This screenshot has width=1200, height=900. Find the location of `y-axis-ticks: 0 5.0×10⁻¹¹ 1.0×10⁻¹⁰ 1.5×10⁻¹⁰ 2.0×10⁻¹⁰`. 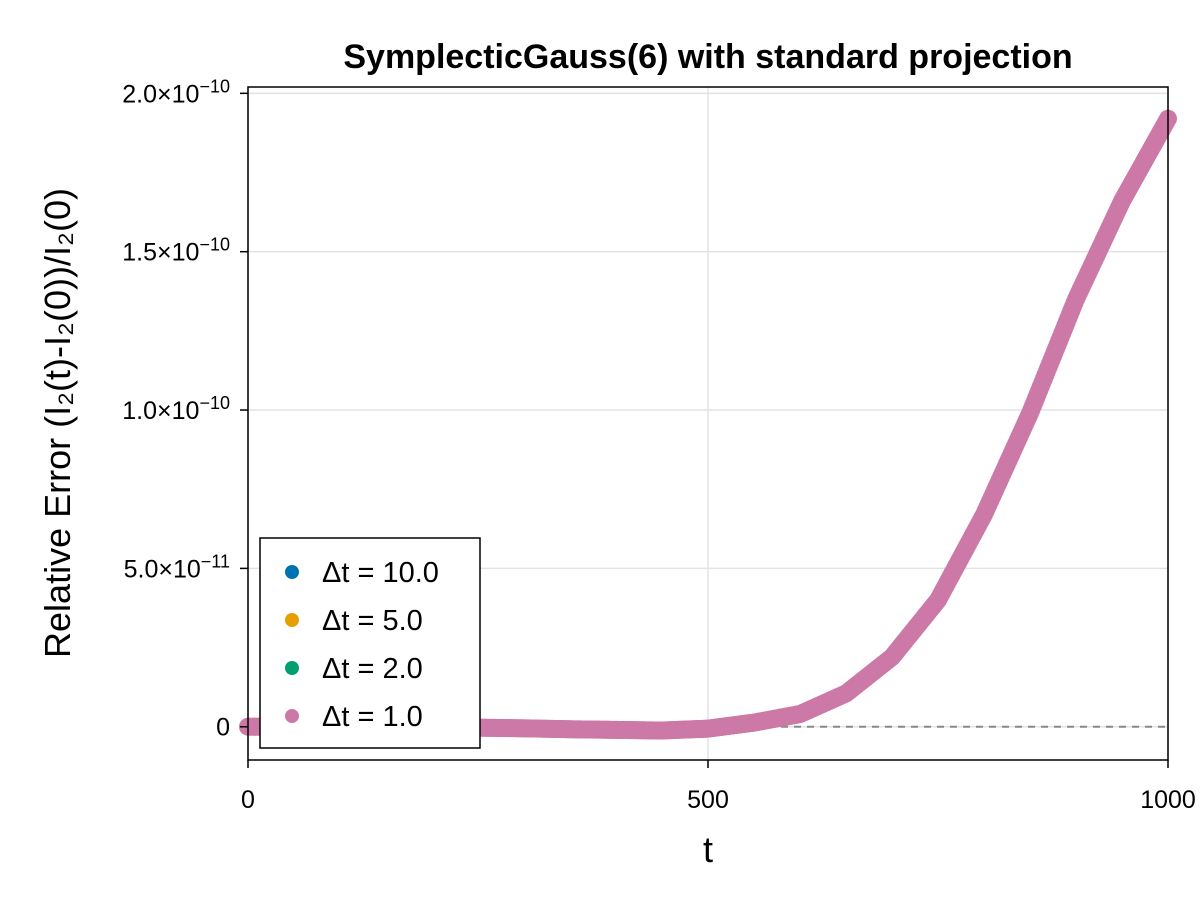

y-axis-ticks: 0 5.0×10⁻¹¹ 1.0×10⁻¹⁰ 1.5×10⁻¹⁰ 2.0×10⁻¹⁰ is located at coordinates (185, 409).